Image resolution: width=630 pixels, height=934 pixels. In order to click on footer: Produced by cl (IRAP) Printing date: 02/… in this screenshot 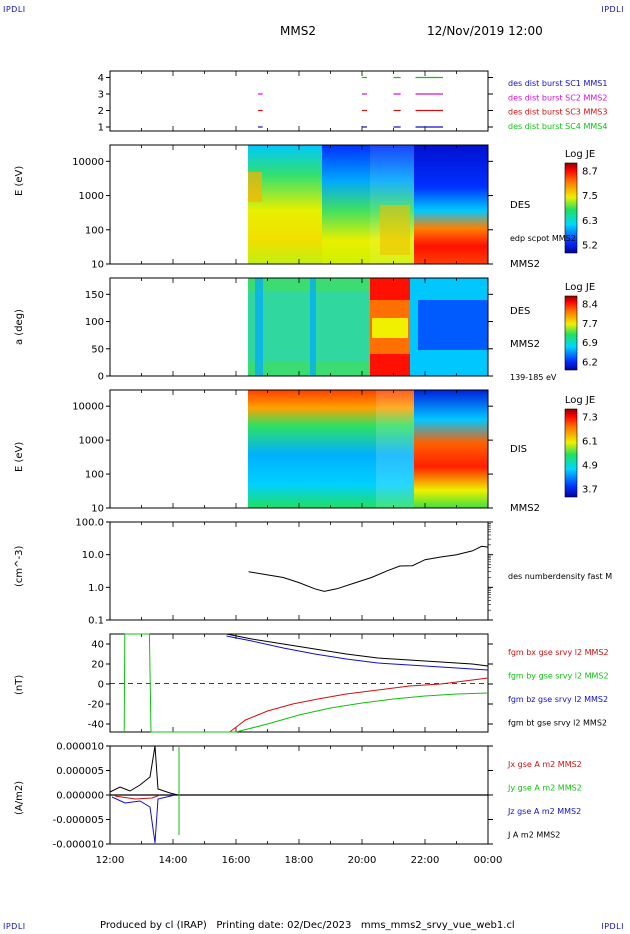, I will do `click(307, 925)`.